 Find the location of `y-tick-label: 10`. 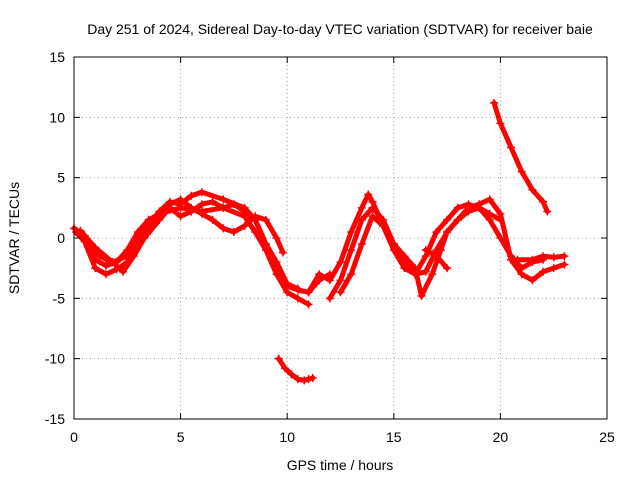

y-tick-label: 10 is located at coordinates (57, 117).